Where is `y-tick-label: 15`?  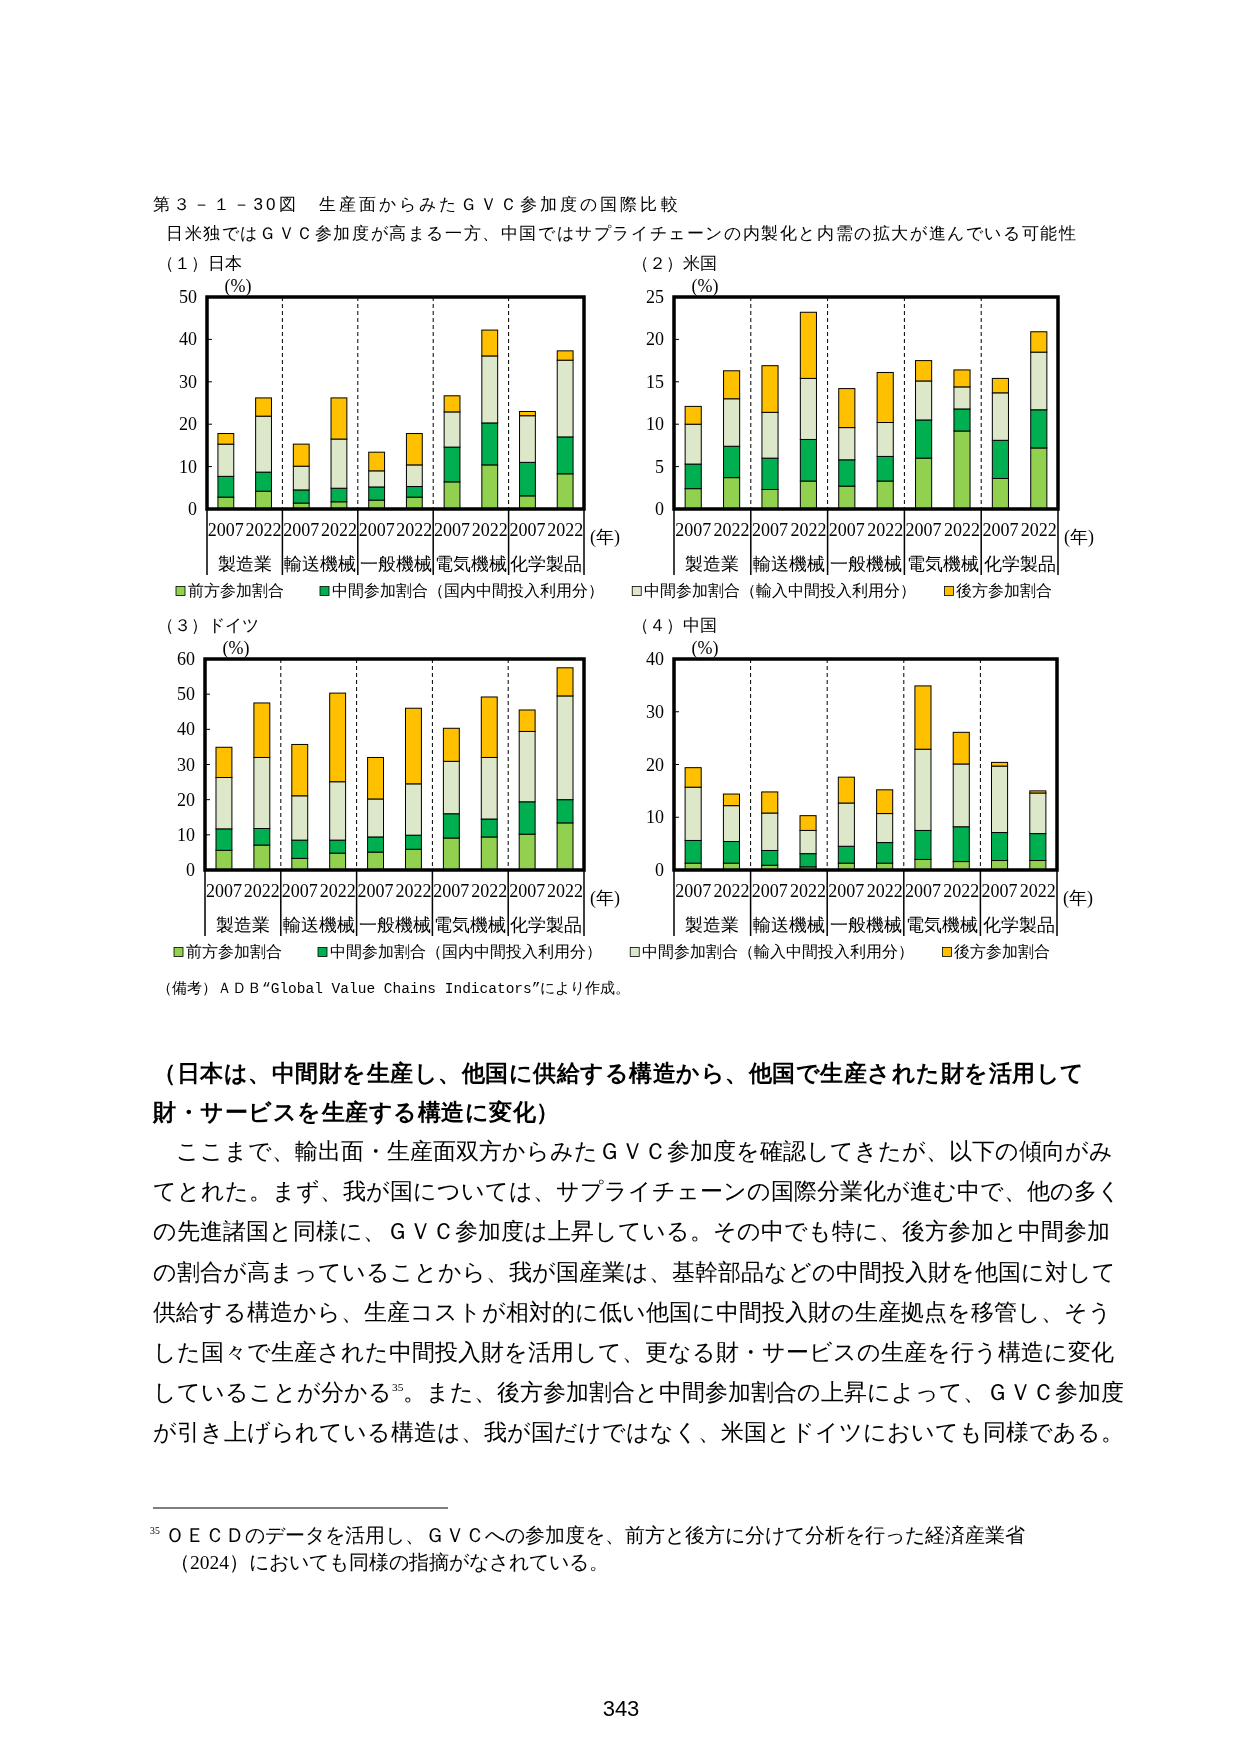
y-tick-label: 15 is located at coordinates (655, 381).